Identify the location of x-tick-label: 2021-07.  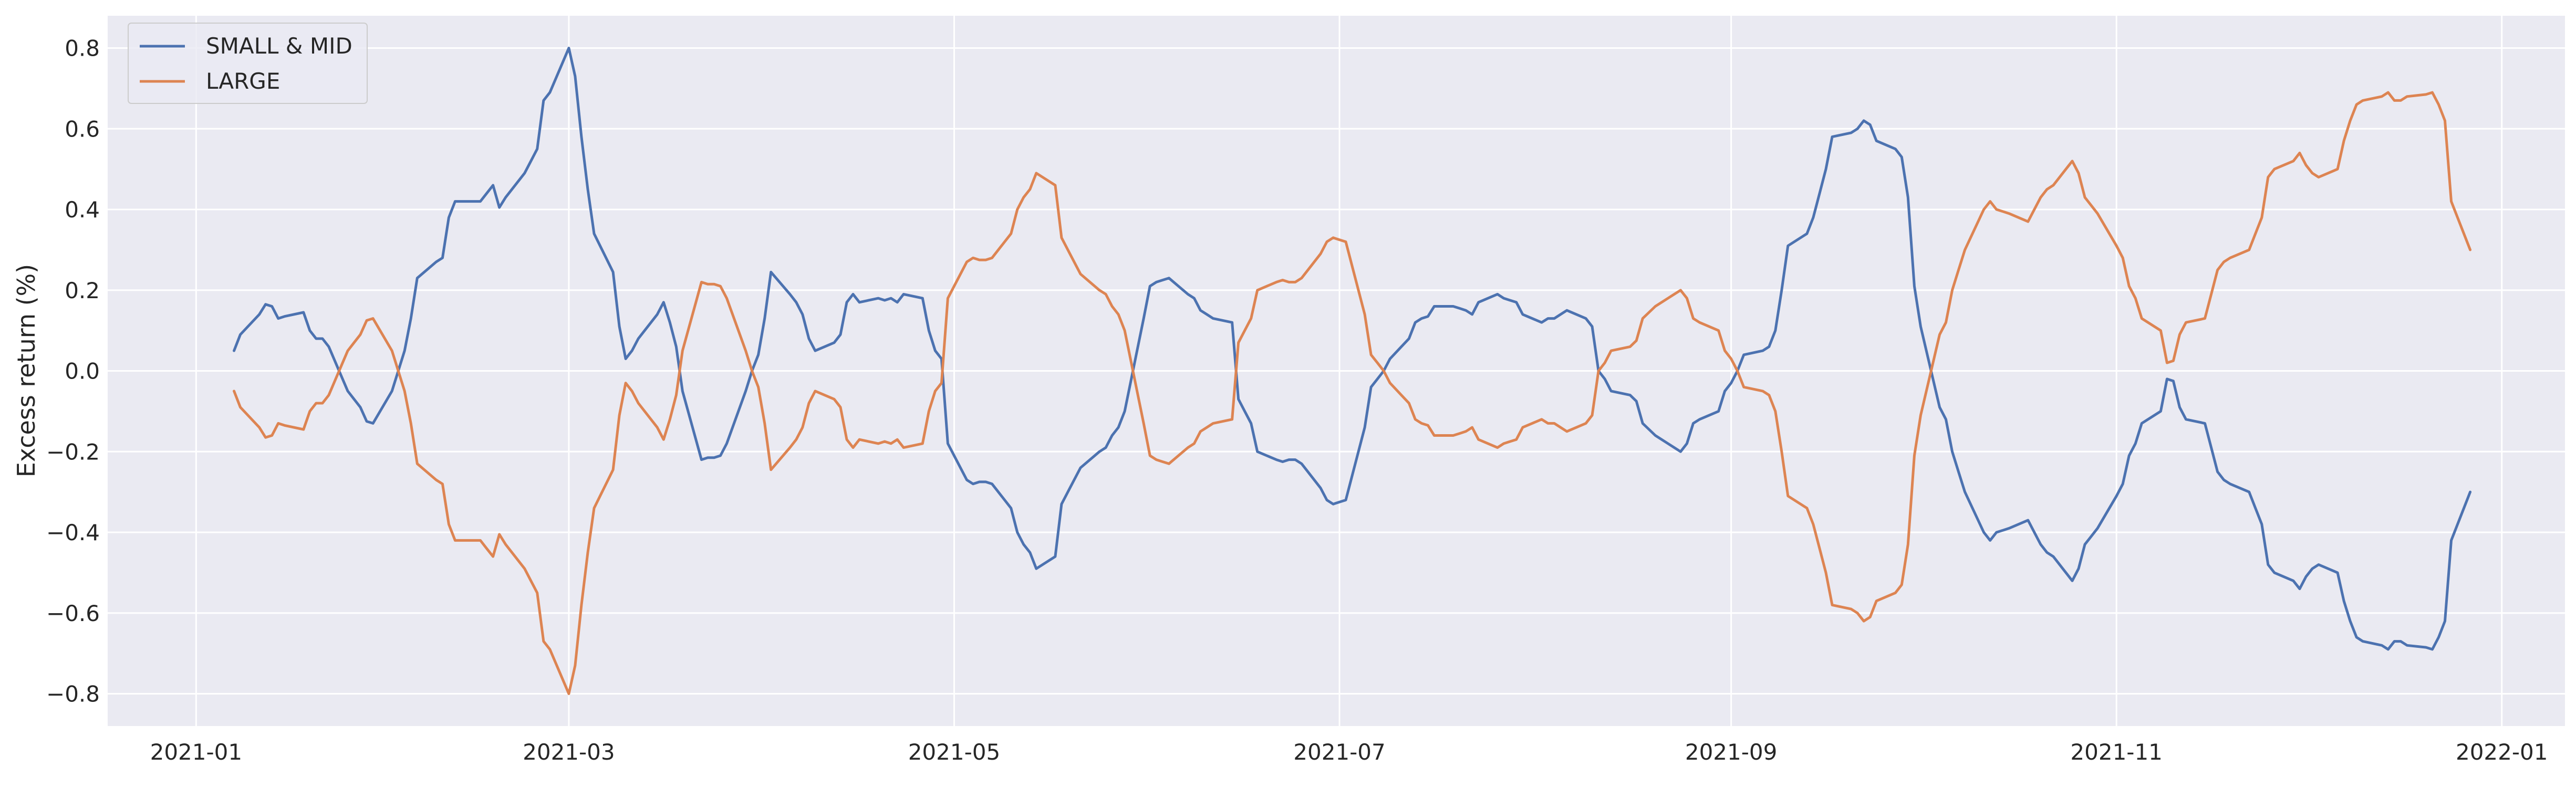
(1339, 752).